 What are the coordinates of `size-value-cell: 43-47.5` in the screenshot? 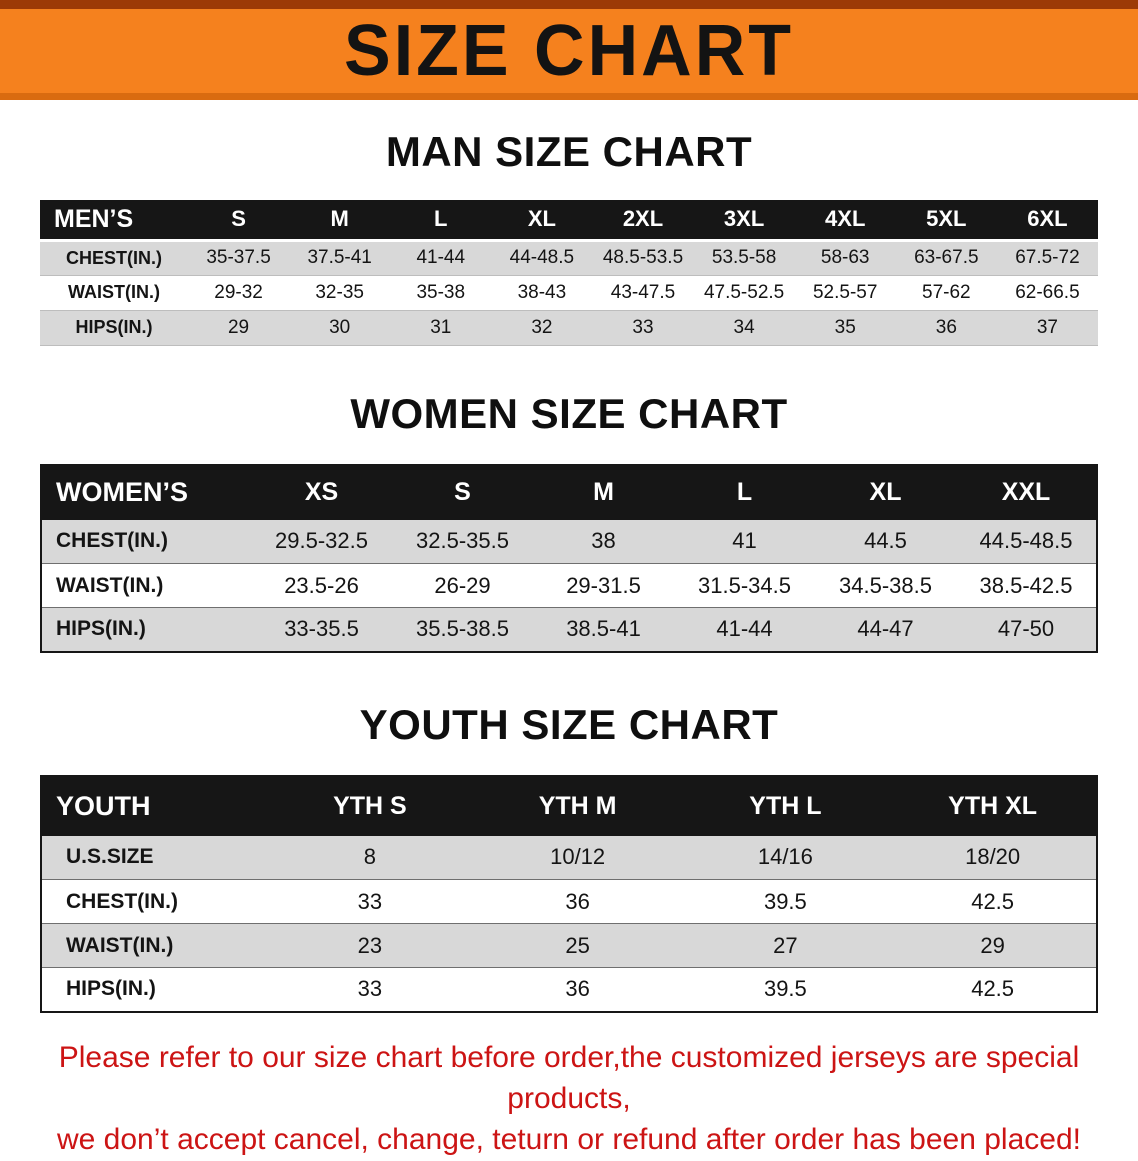 It's located at (643, 292).